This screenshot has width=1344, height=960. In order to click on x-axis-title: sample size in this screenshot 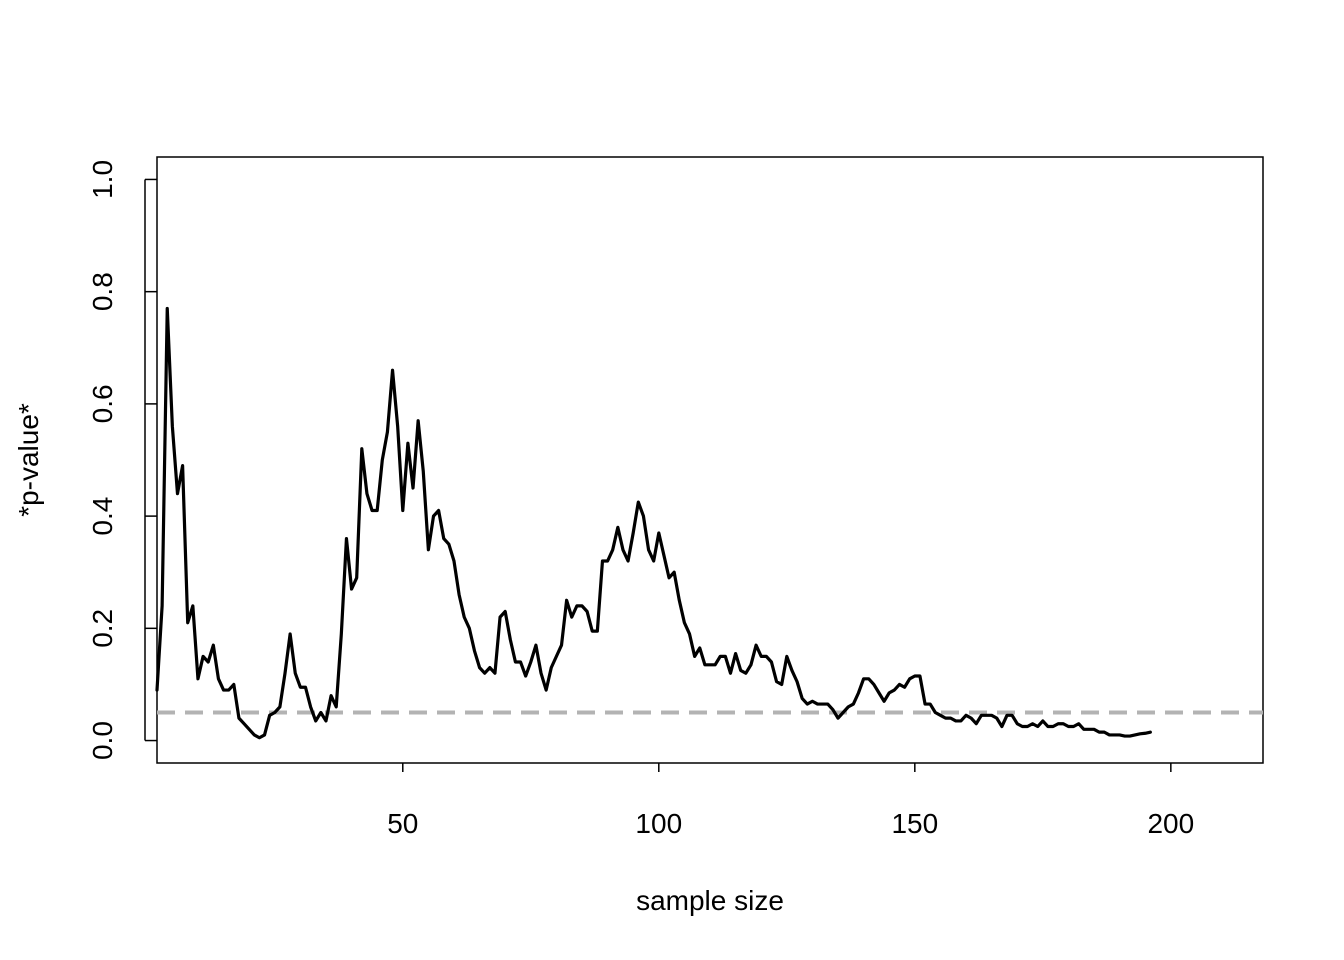, I will do `click(710, 900)`.